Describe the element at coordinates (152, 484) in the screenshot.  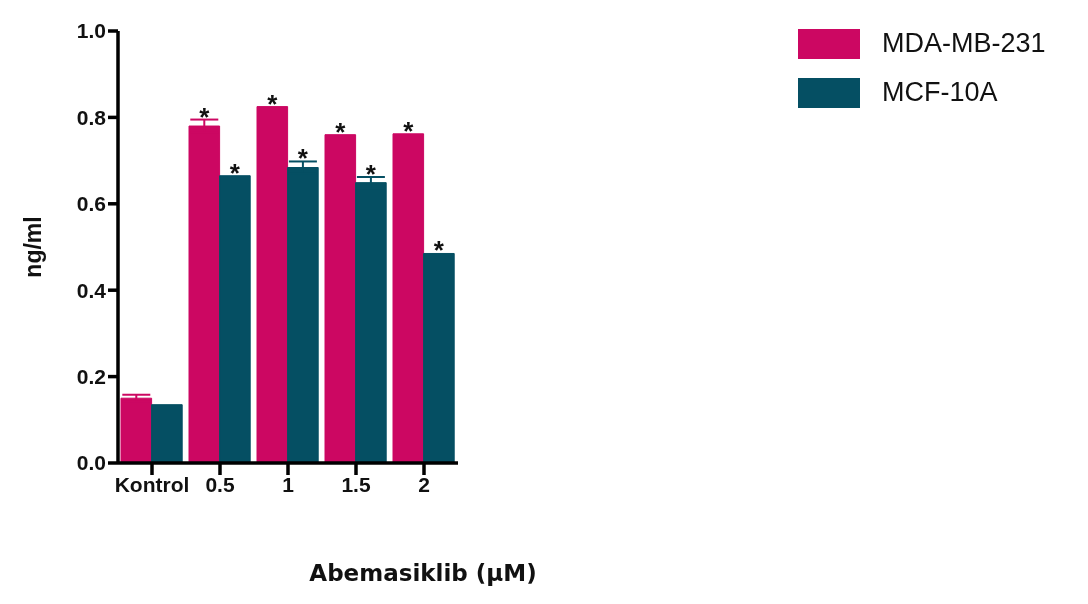
I see `x-tick-label: Kontrol` at that location.